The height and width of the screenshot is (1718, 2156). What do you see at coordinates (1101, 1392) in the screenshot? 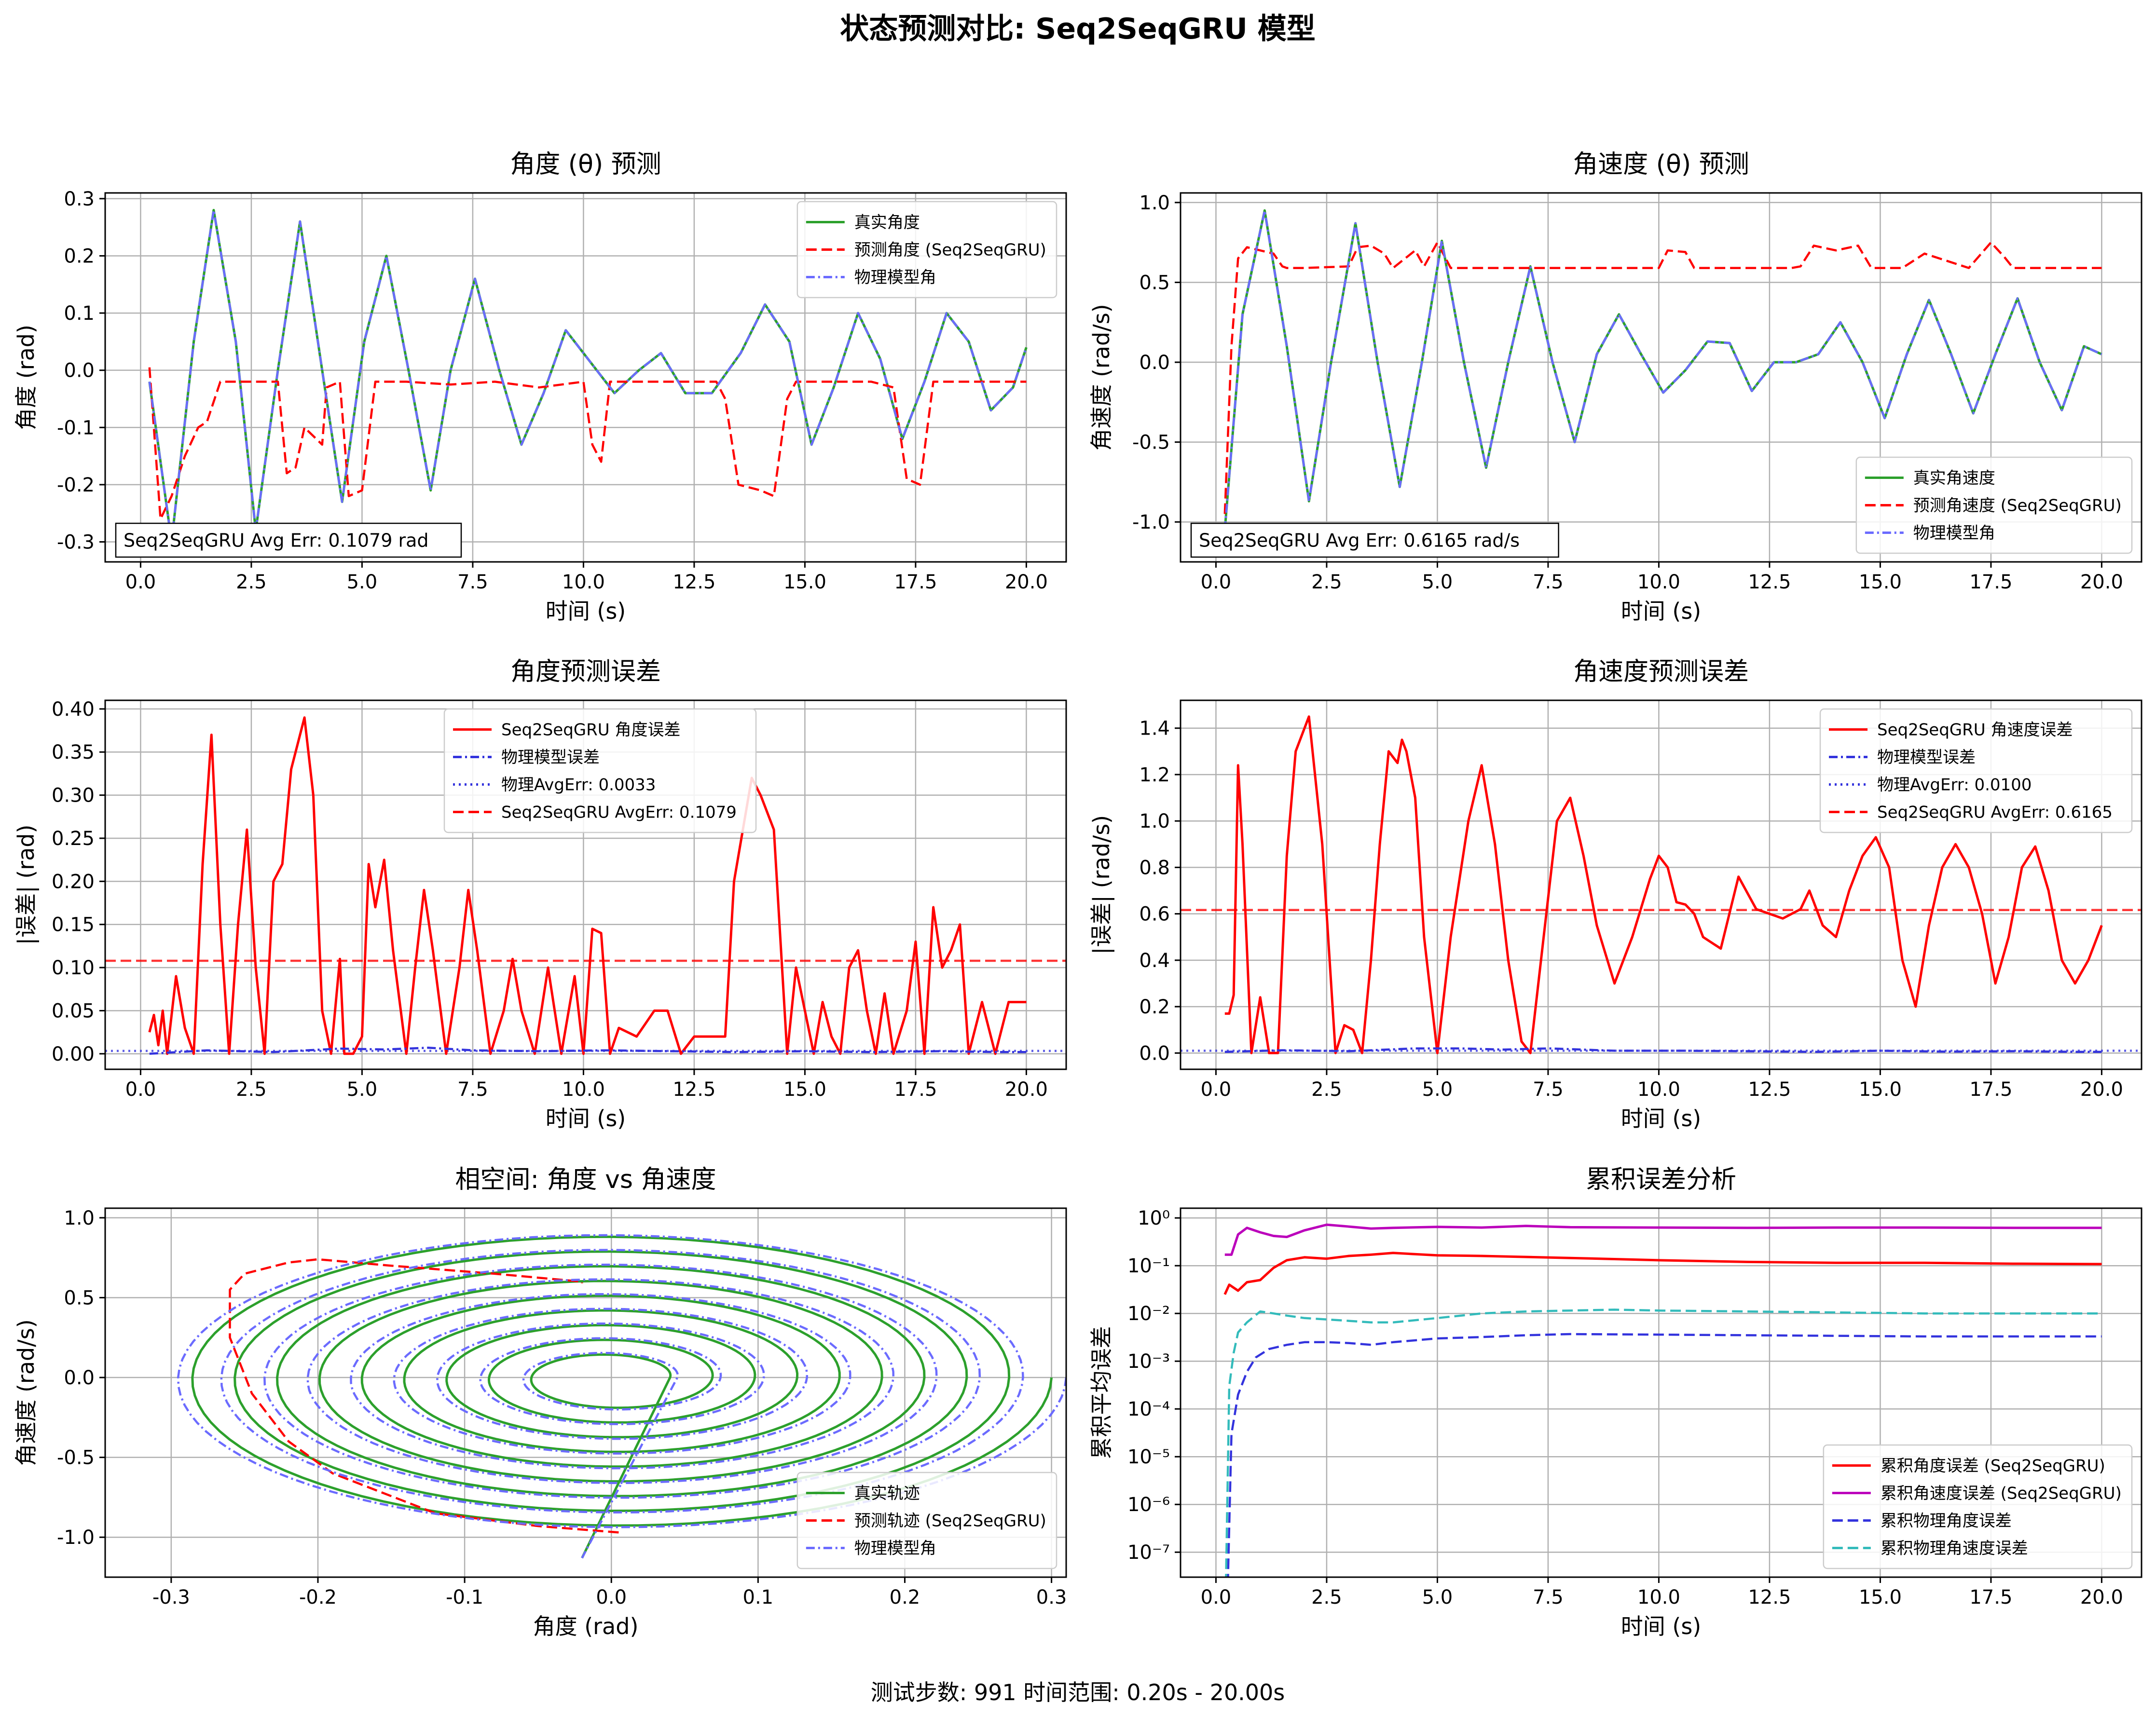
I see `y-axis-label: 累积平均误差` at bounding box center [1101, 1392].